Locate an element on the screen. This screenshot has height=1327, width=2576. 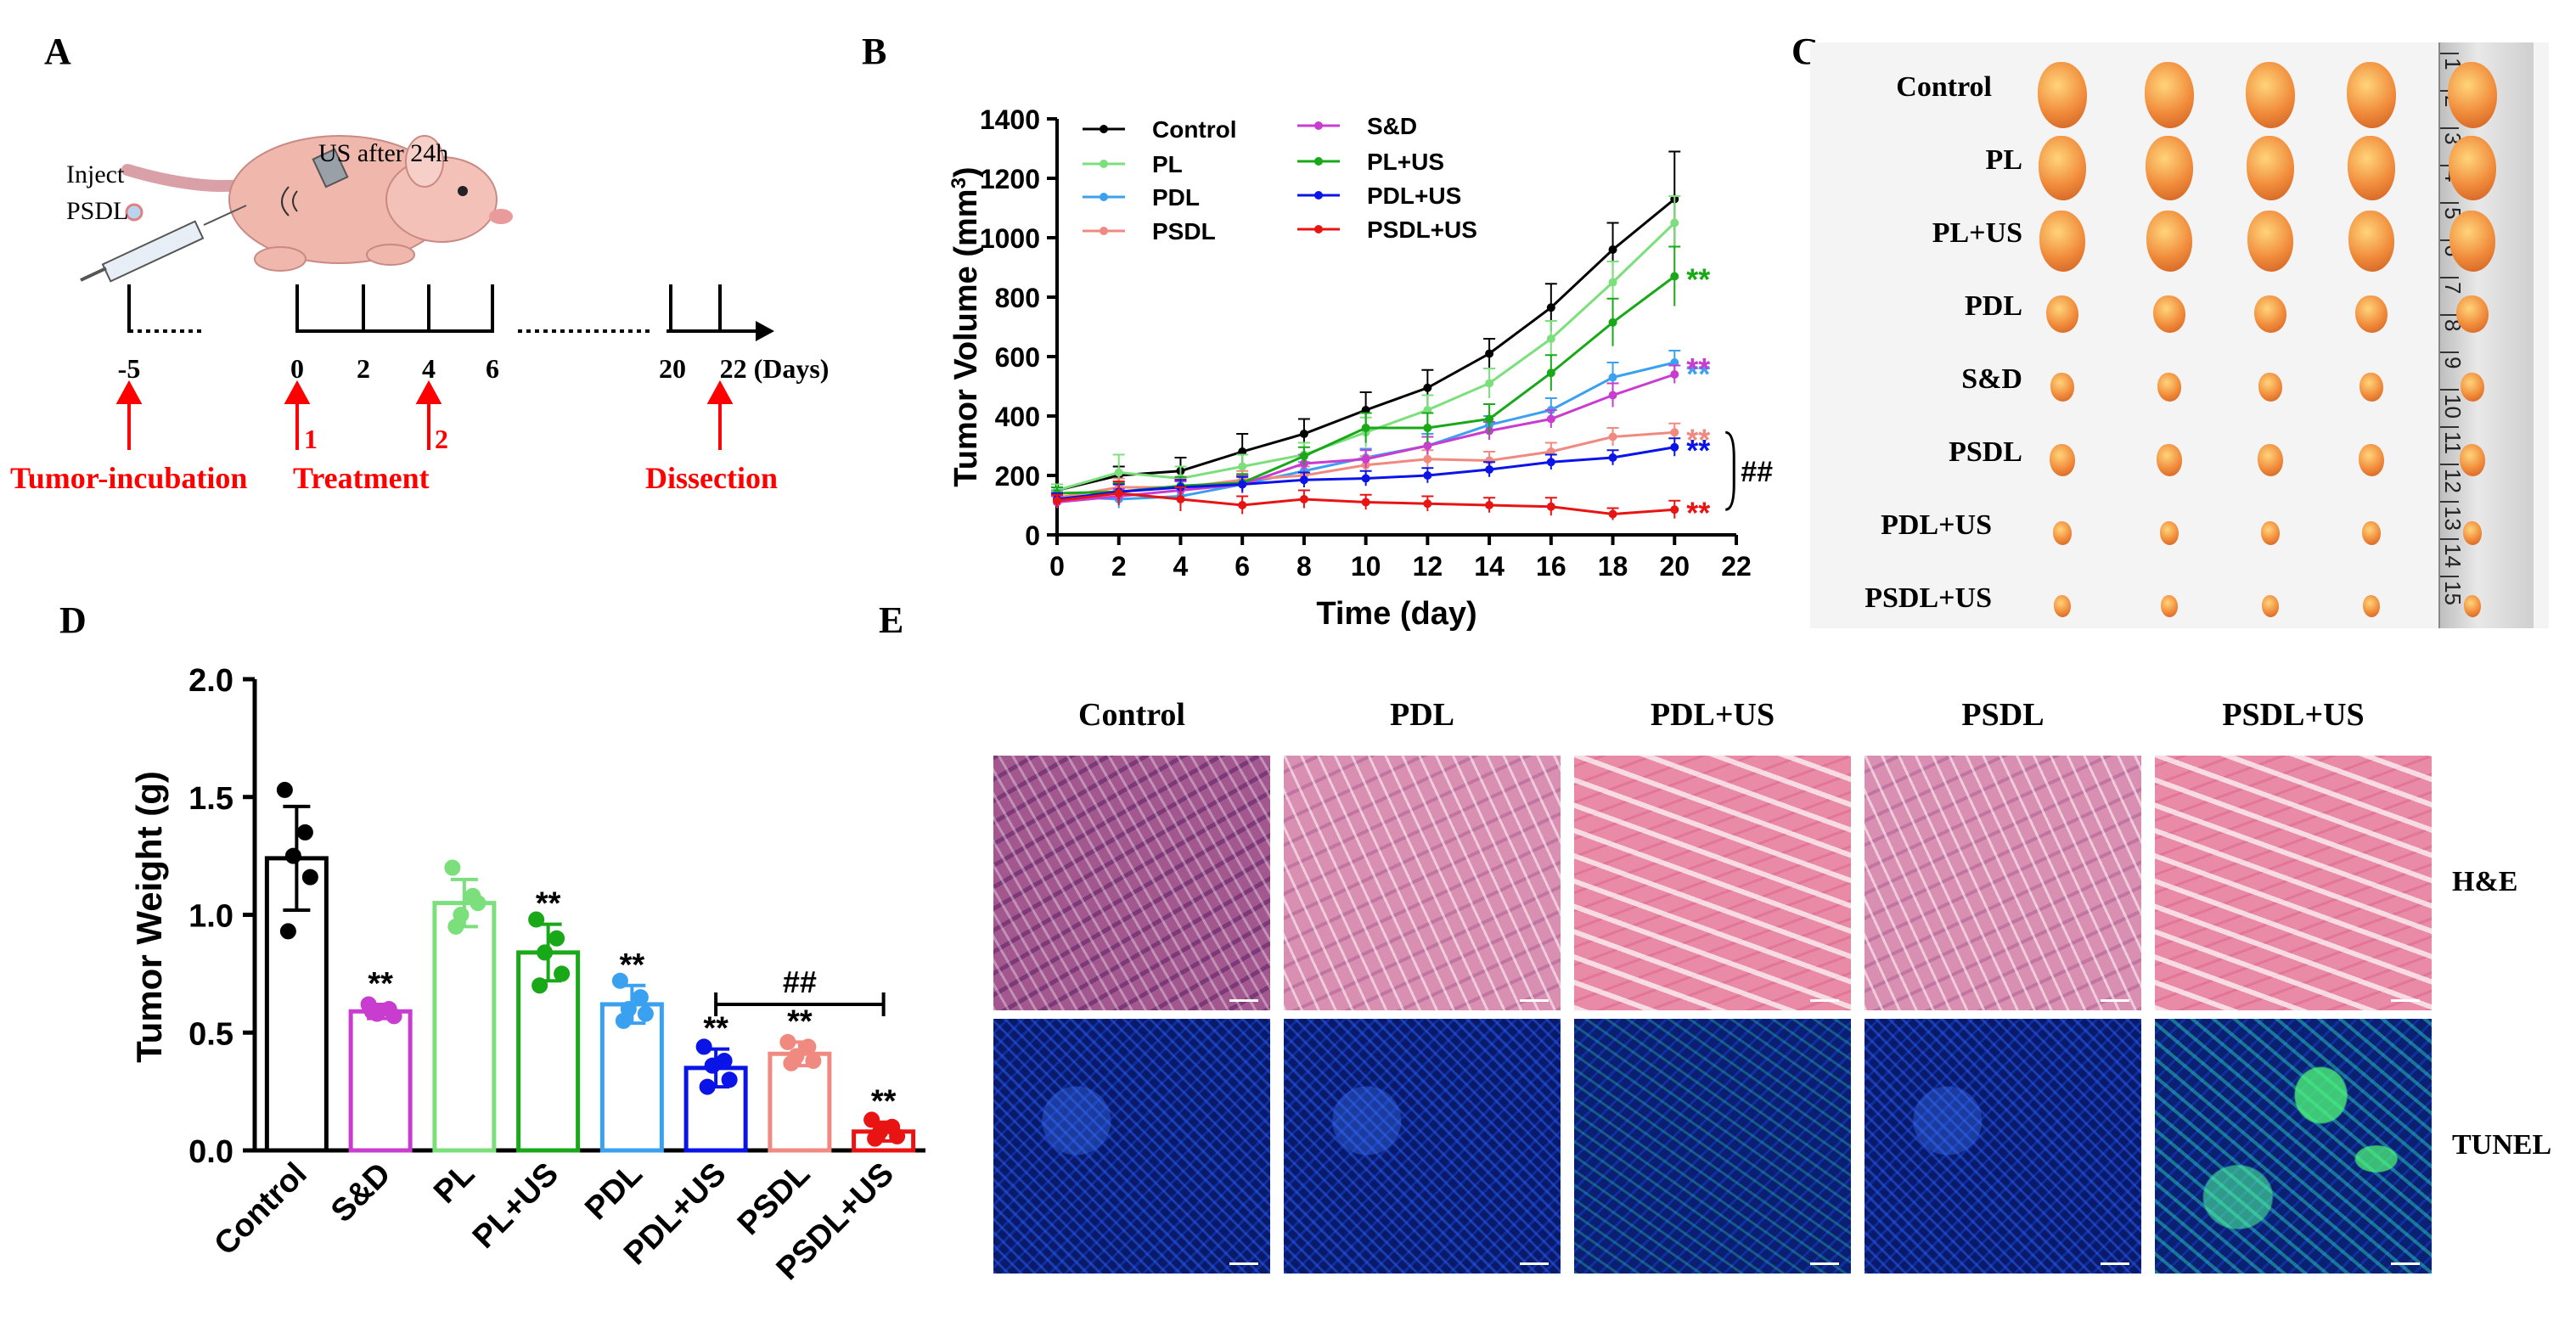
tumor-group-label: PSDL+US is located at coordinates (1928, 598).